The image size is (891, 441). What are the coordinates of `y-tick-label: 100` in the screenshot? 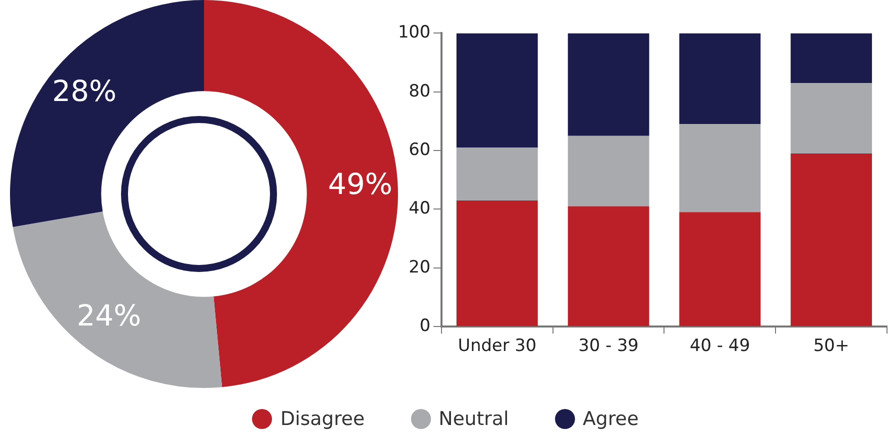 It's located at (414, 32).